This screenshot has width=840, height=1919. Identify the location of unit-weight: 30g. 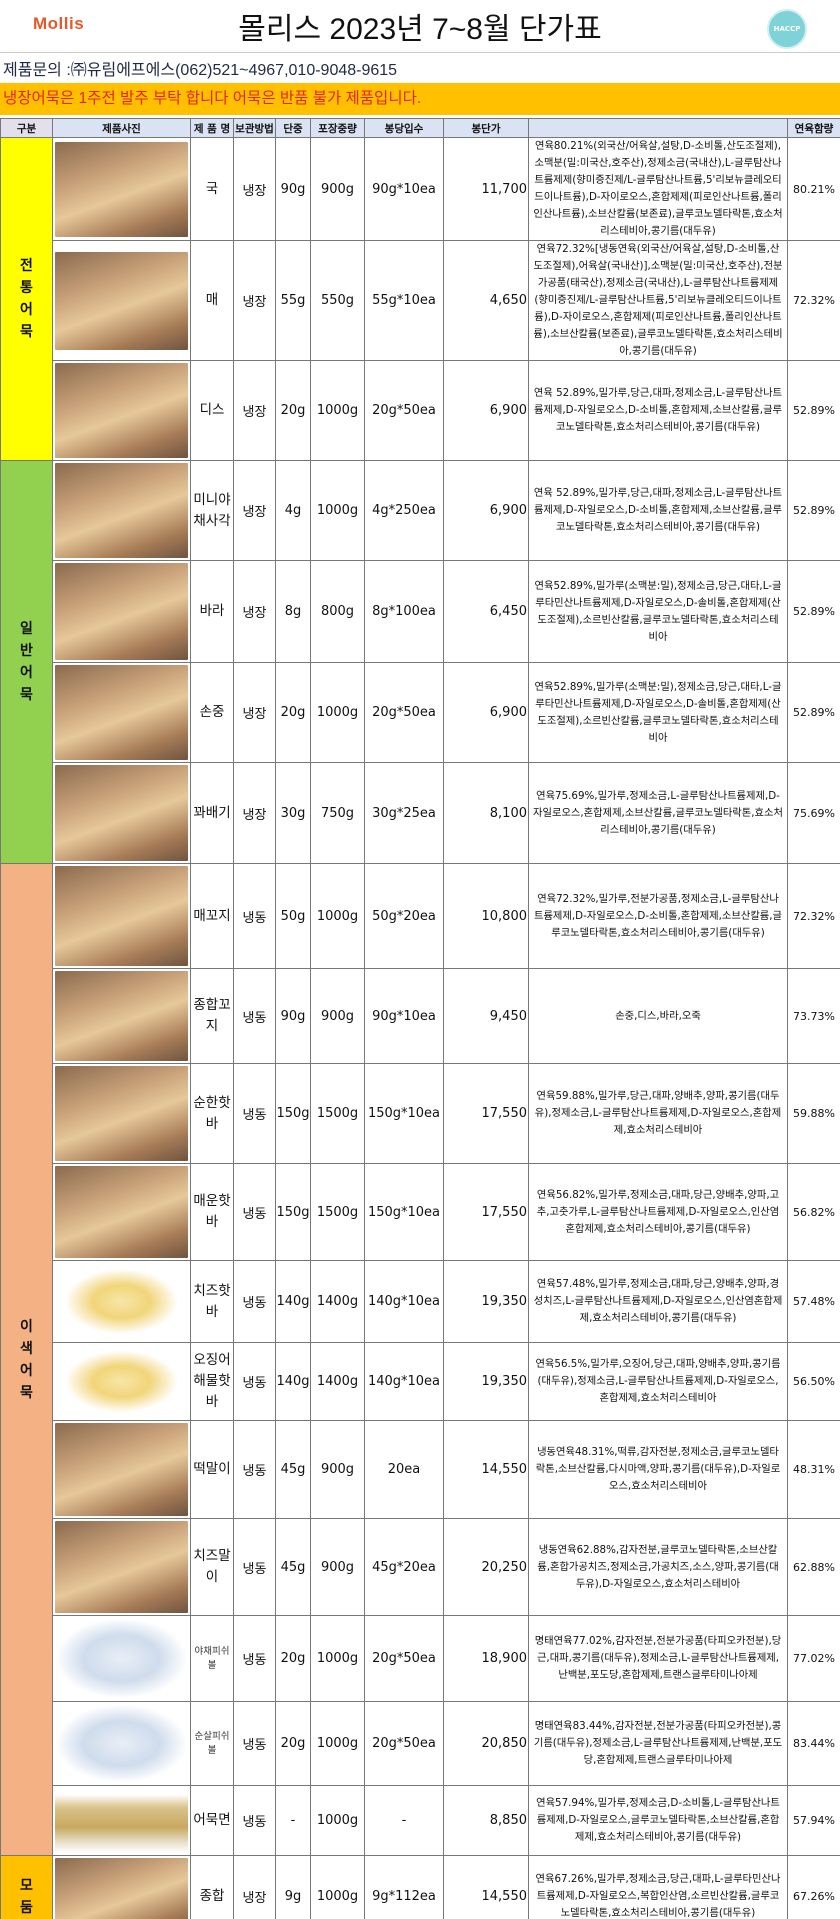
(293, 813).